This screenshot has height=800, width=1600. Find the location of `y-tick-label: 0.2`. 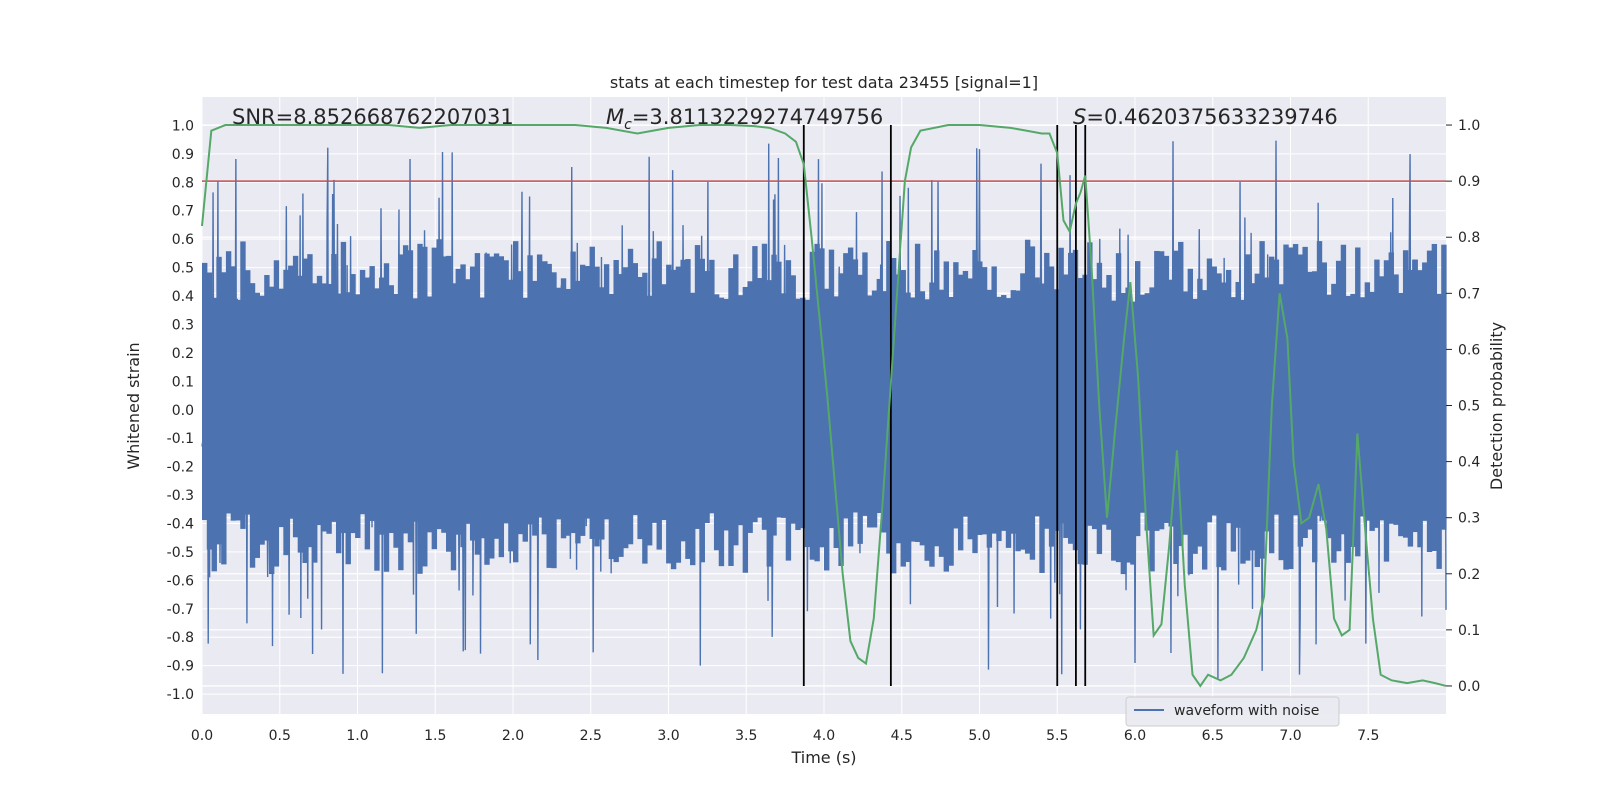

y-tick-label: 0.2 is located at coordinates (183, 354).